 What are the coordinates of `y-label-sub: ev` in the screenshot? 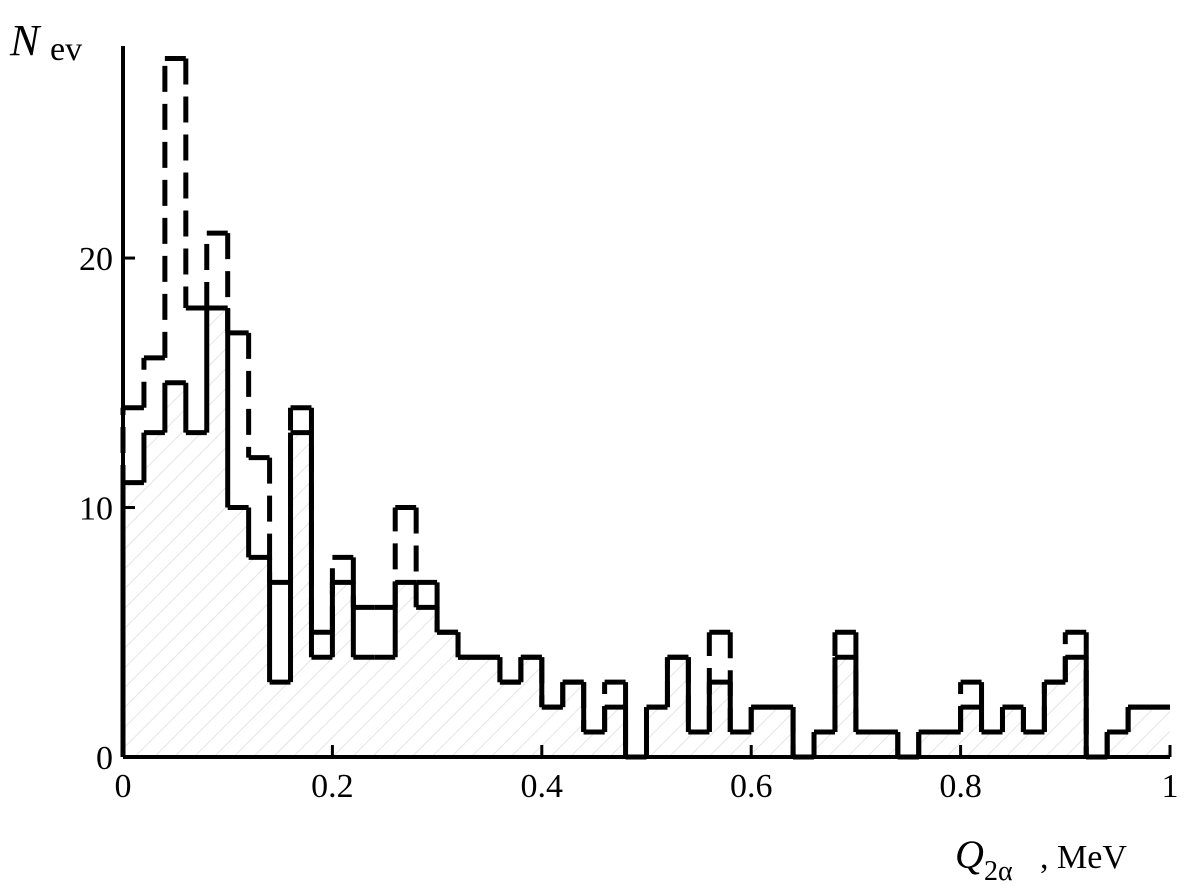 It's located at (66, 49).